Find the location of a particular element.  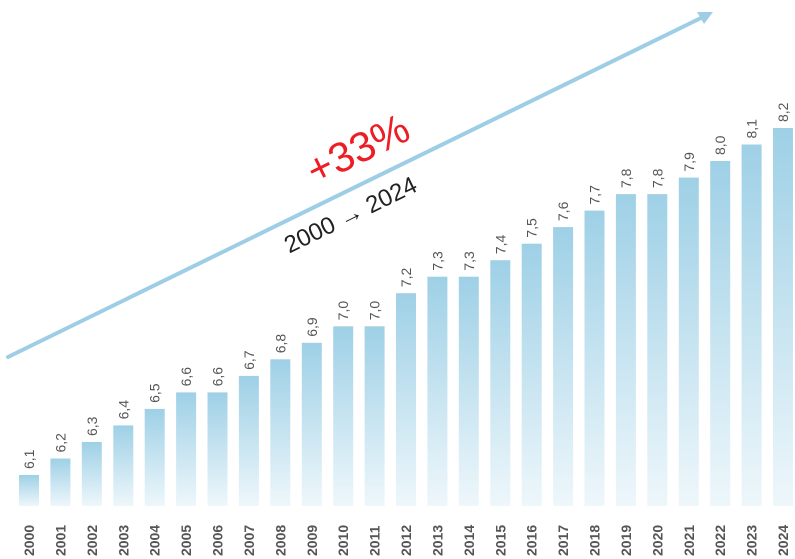

bar-2022 is located at coordinates (720, 333).